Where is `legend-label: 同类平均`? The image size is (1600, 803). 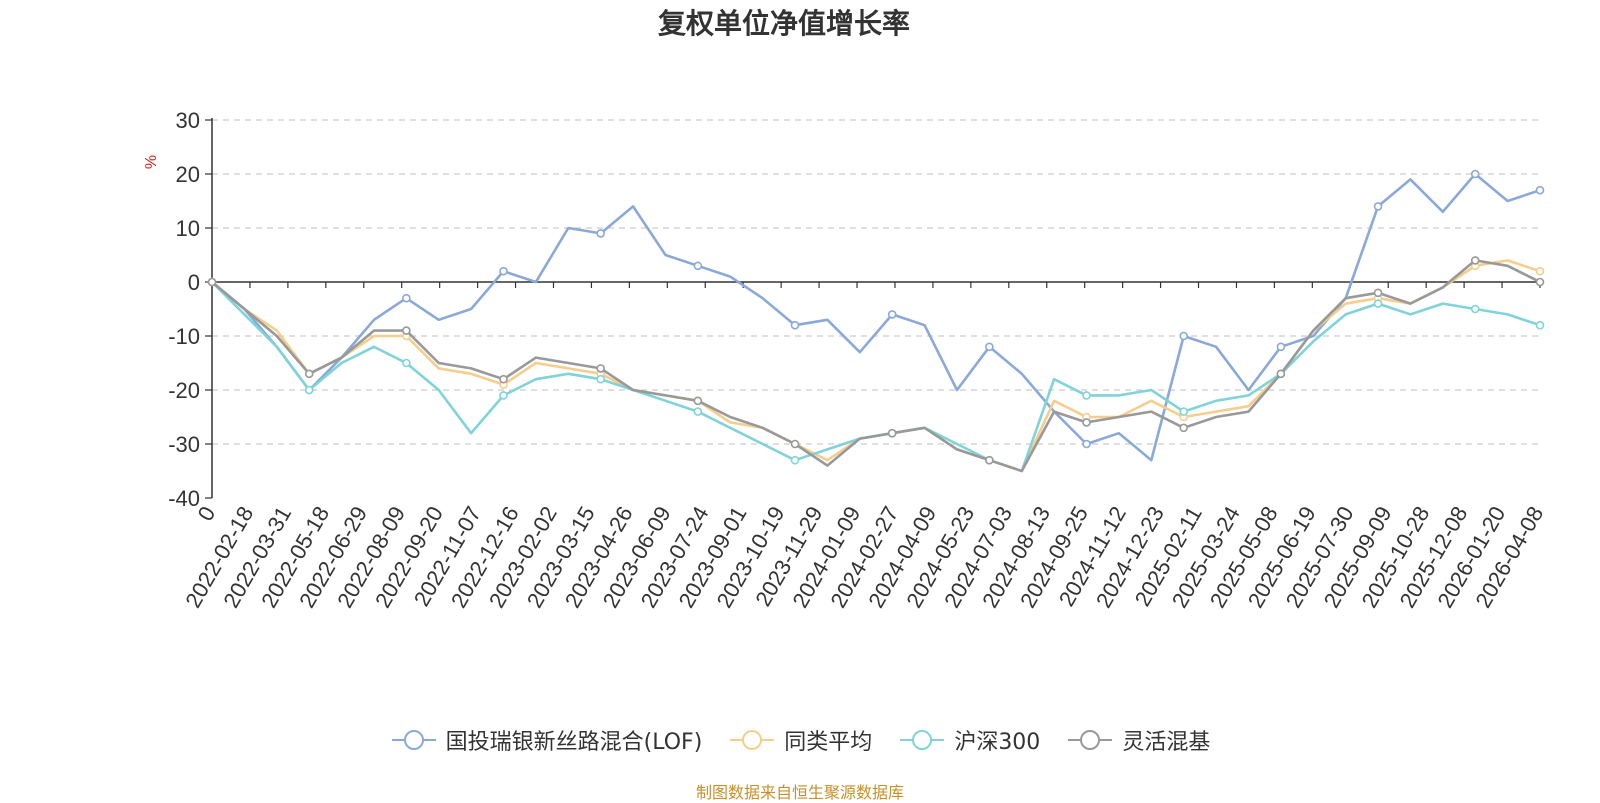 legend-label: 同类平均 is located at coordinates (828, 742).